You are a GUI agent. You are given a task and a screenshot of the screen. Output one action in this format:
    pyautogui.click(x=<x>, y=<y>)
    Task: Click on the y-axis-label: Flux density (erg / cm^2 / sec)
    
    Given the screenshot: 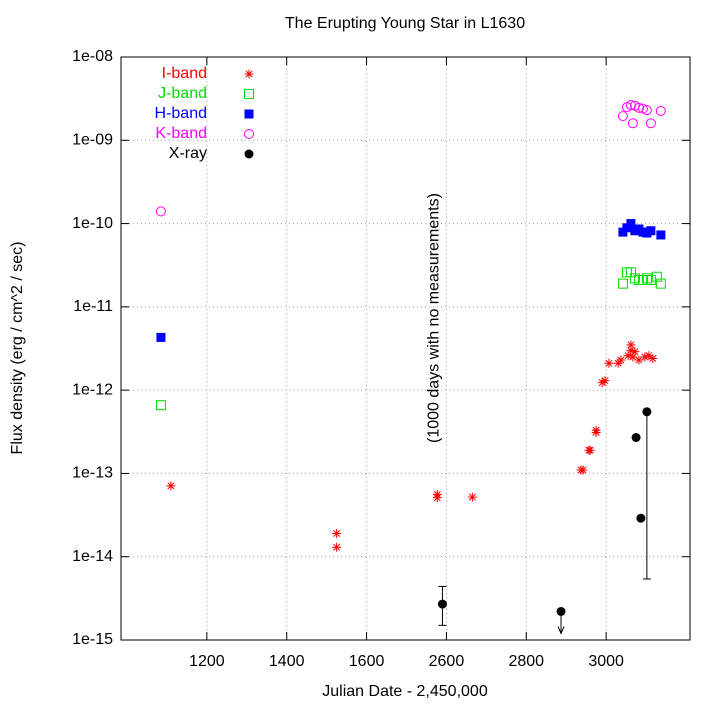 What is the action you would take?
    pyautogui.click(x=17, y=348)
    